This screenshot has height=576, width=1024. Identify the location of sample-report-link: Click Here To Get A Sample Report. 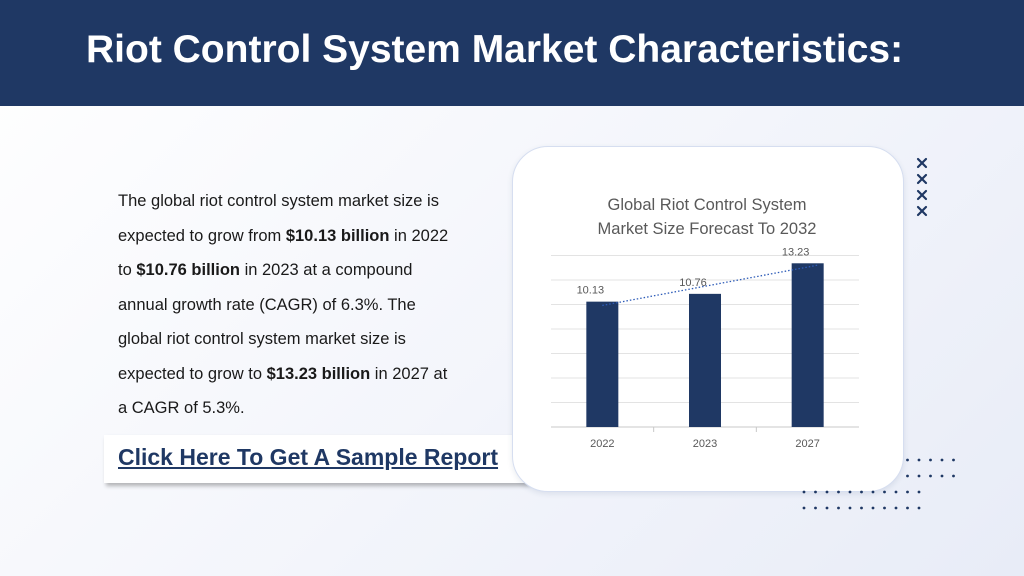
(308, 457).